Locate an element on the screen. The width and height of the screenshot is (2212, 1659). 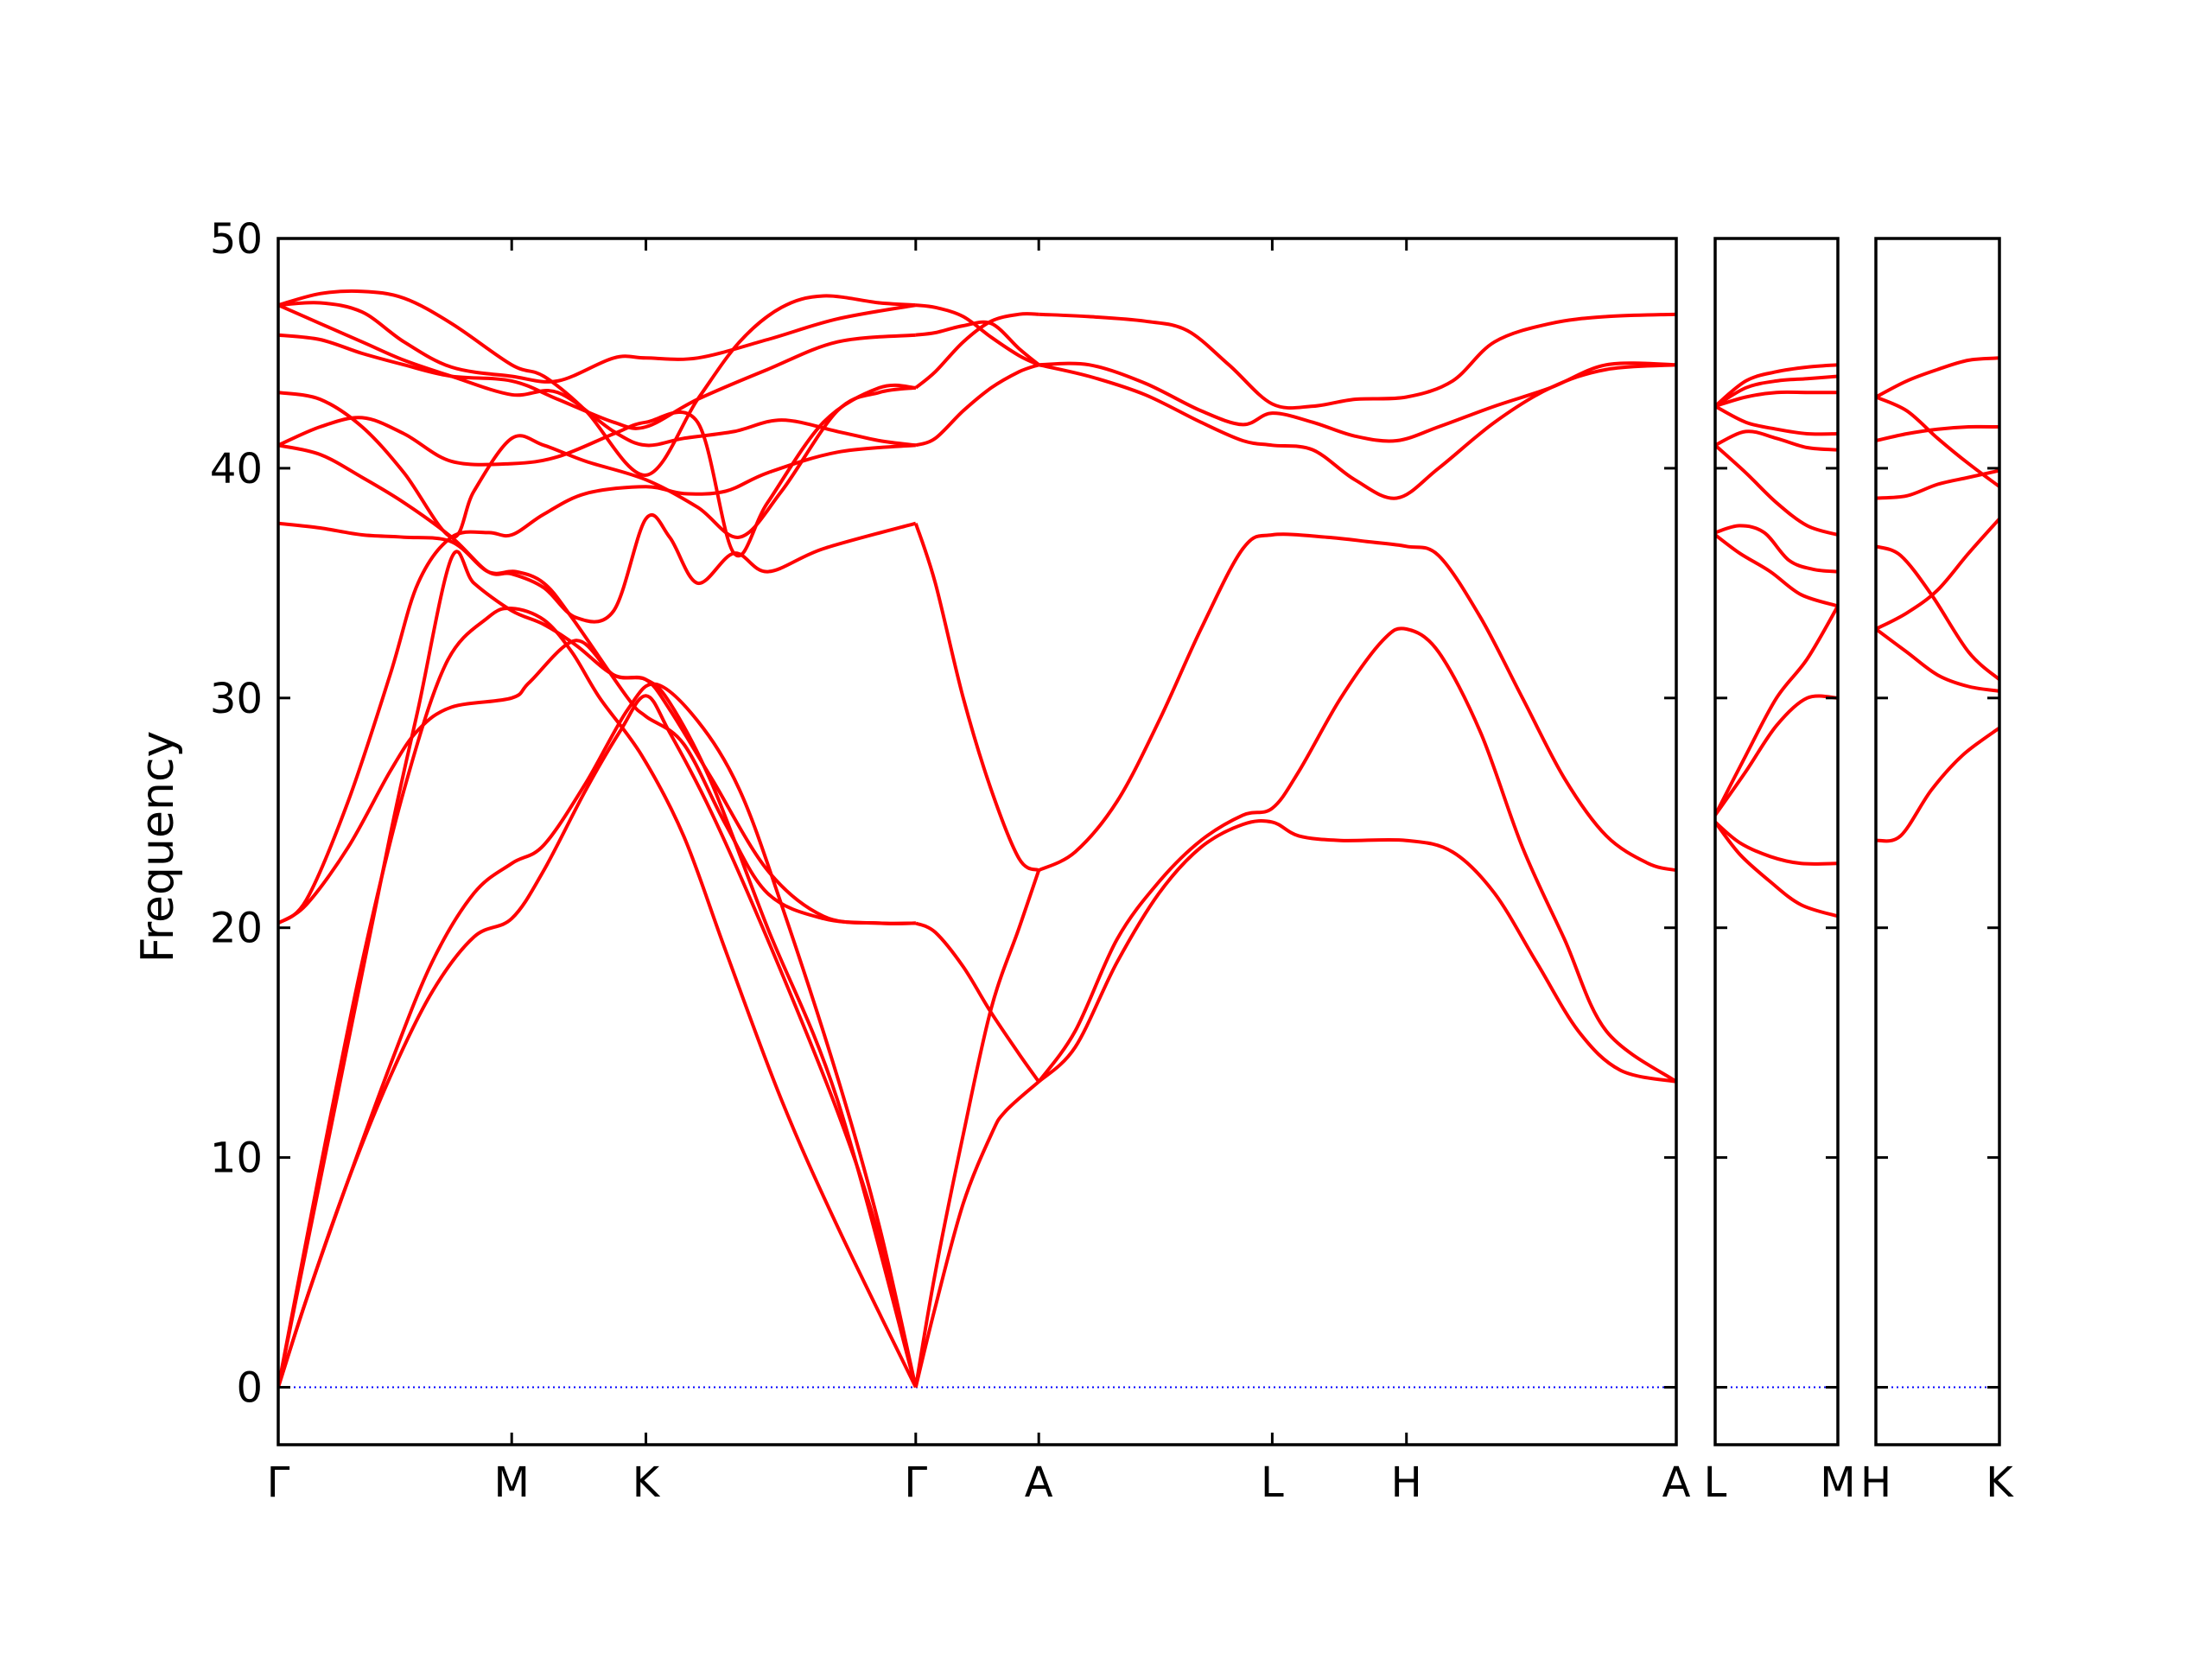
y-tick-label: 50 is located at coordinates (236, 239).